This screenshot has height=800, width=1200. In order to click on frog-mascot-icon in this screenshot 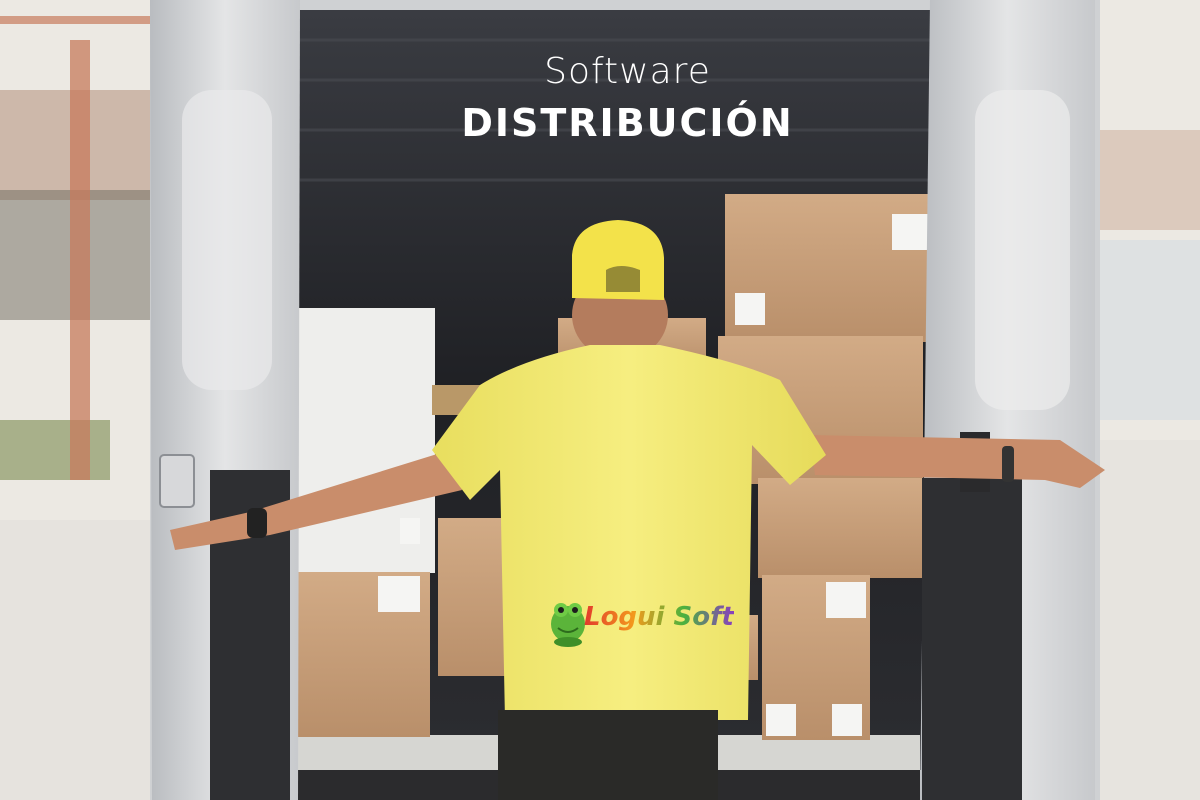, I will do `click(568, 625)`.